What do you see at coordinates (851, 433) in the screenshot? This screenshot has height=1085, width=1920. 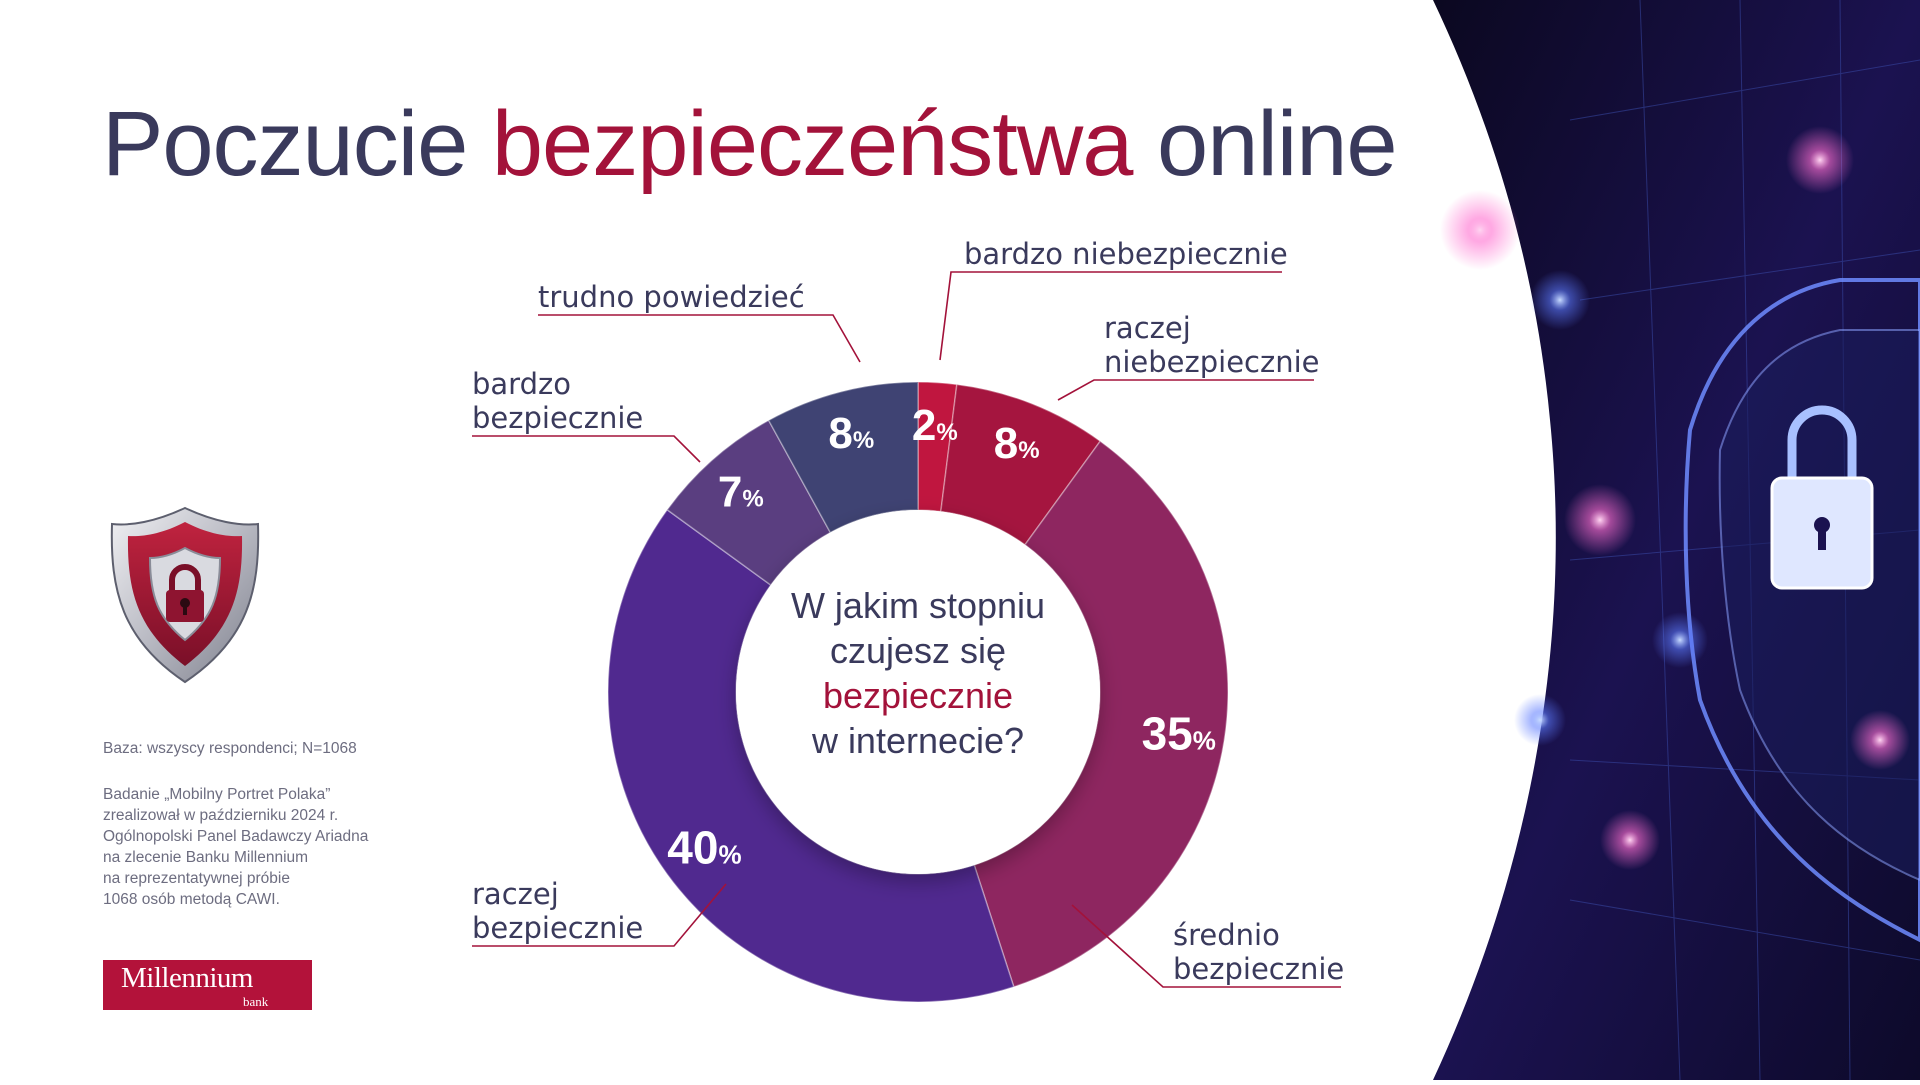 I see `percent-label-trudno-powiedziec: 8%` at bounding box center [851, 433].